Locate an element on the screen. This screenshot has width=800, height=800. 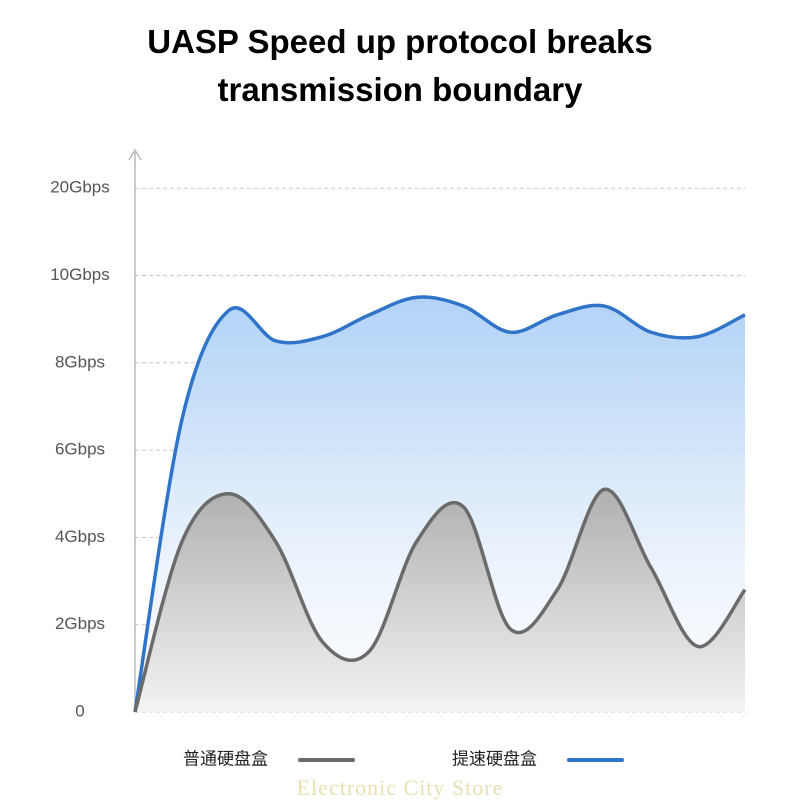
y-tick-label: 20Gbps is located at coordinates (80, 187).